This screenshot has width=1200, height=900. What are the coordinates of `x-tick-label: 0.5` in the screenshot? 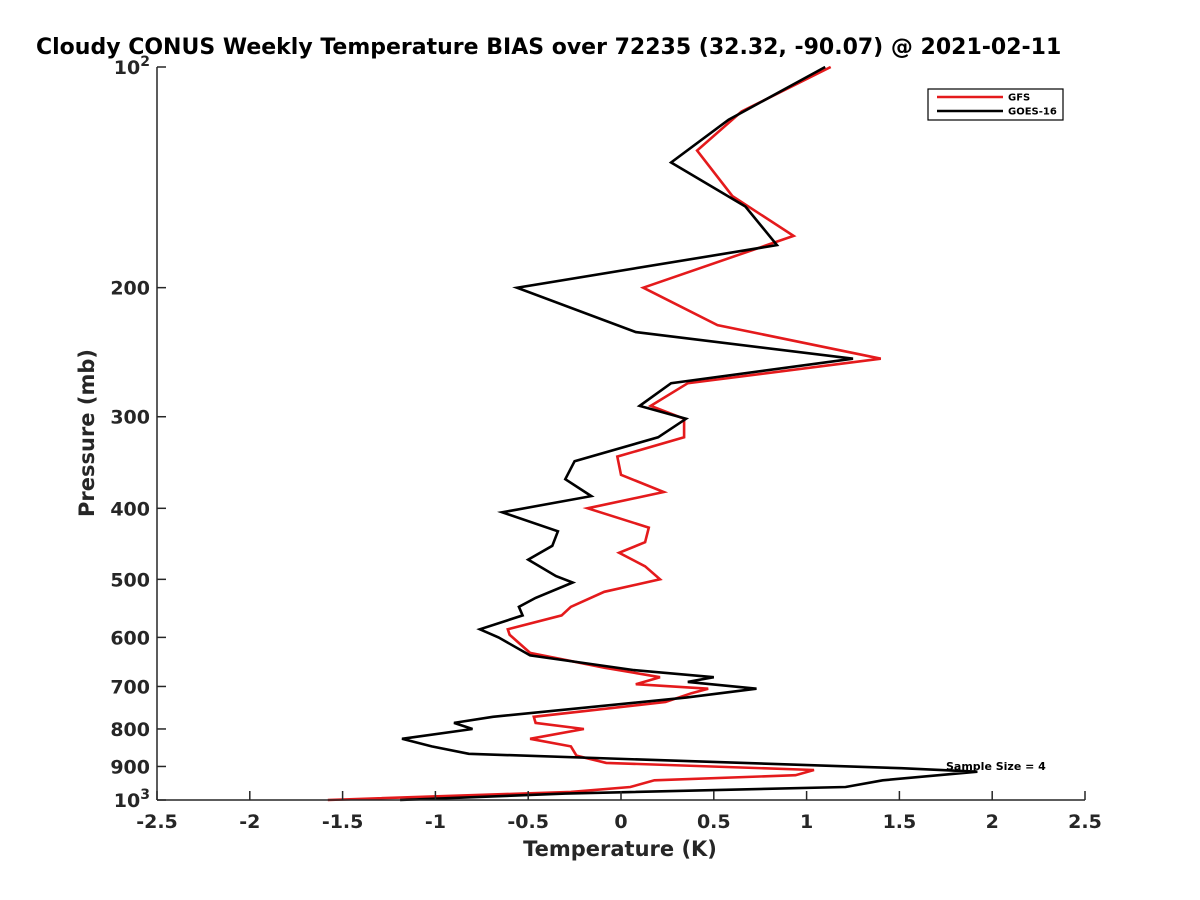 It's located at (714, 822).